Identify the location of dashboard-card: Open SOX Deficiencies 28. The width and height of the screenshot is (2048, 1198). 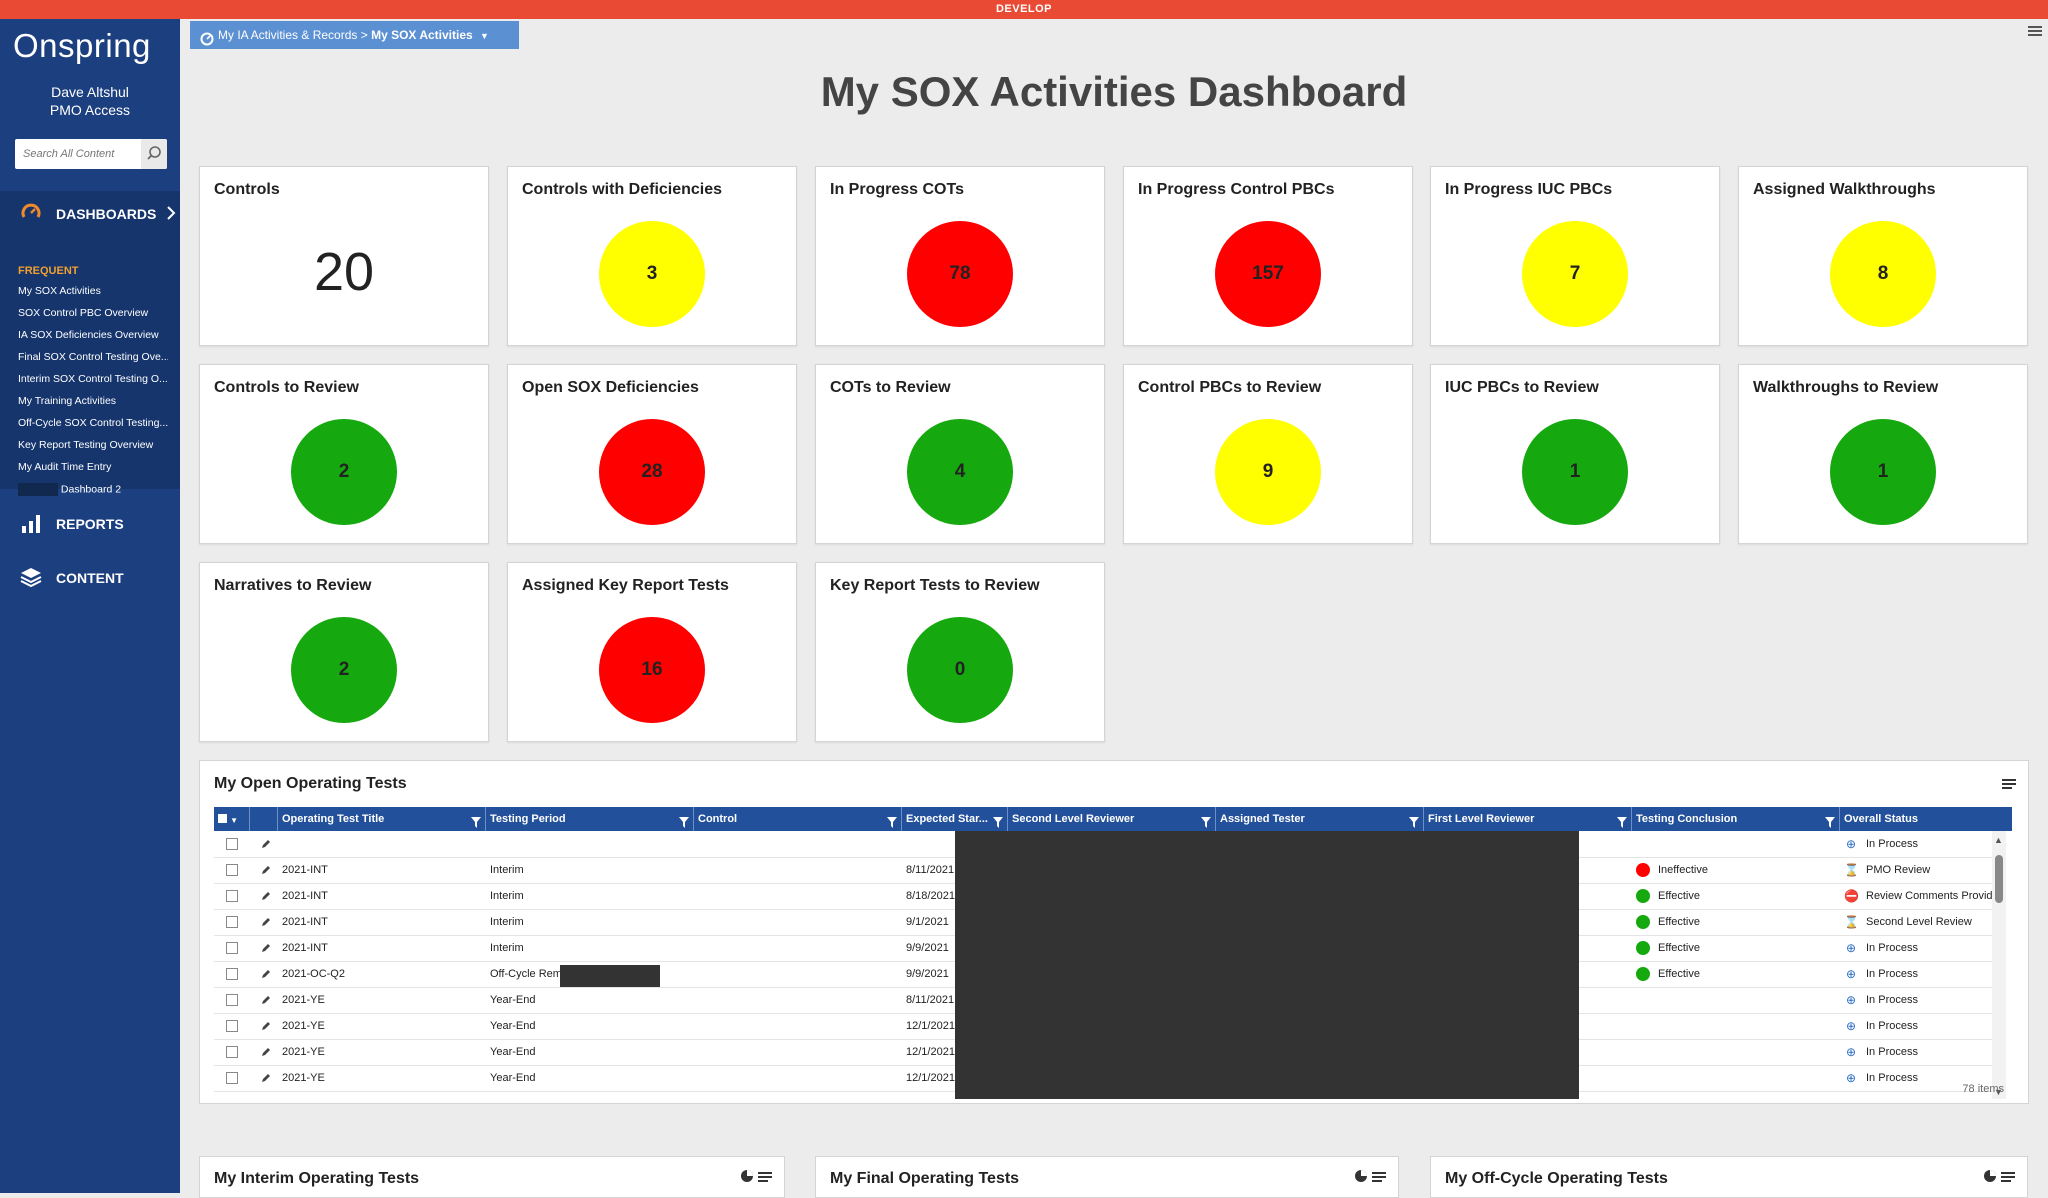
(652, 454).